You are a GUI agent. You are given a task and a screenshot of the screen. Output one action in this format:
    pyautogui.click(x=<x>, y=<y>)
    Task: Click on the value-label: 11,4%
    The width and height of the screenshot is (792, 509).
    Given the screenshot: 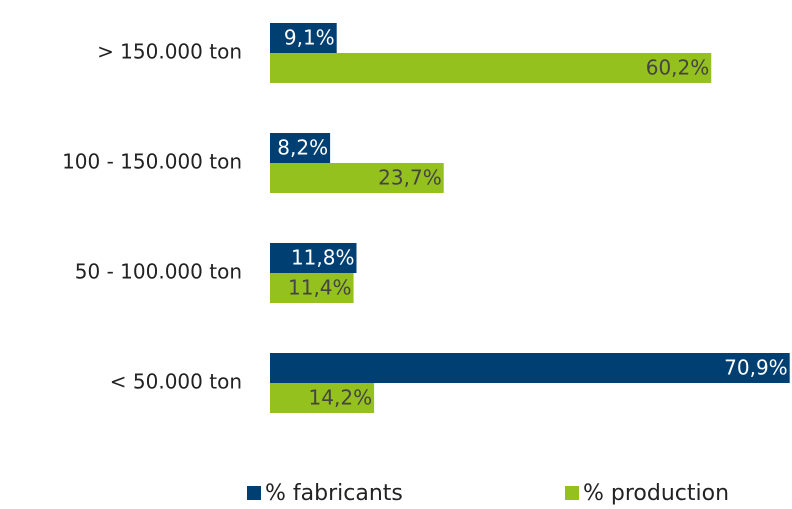 What is the action you would take?
    pyautogui.click(x=320, y=288)
    